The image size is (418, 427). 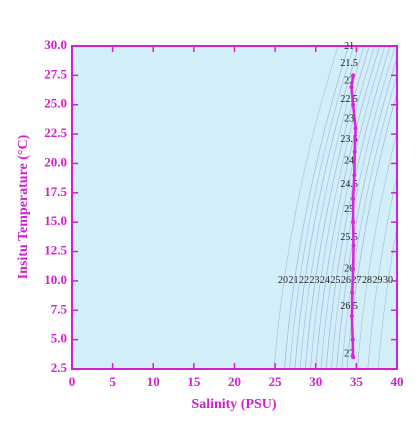 I want to click on y-tick-label: 20.0, so click(x=55, y=161).